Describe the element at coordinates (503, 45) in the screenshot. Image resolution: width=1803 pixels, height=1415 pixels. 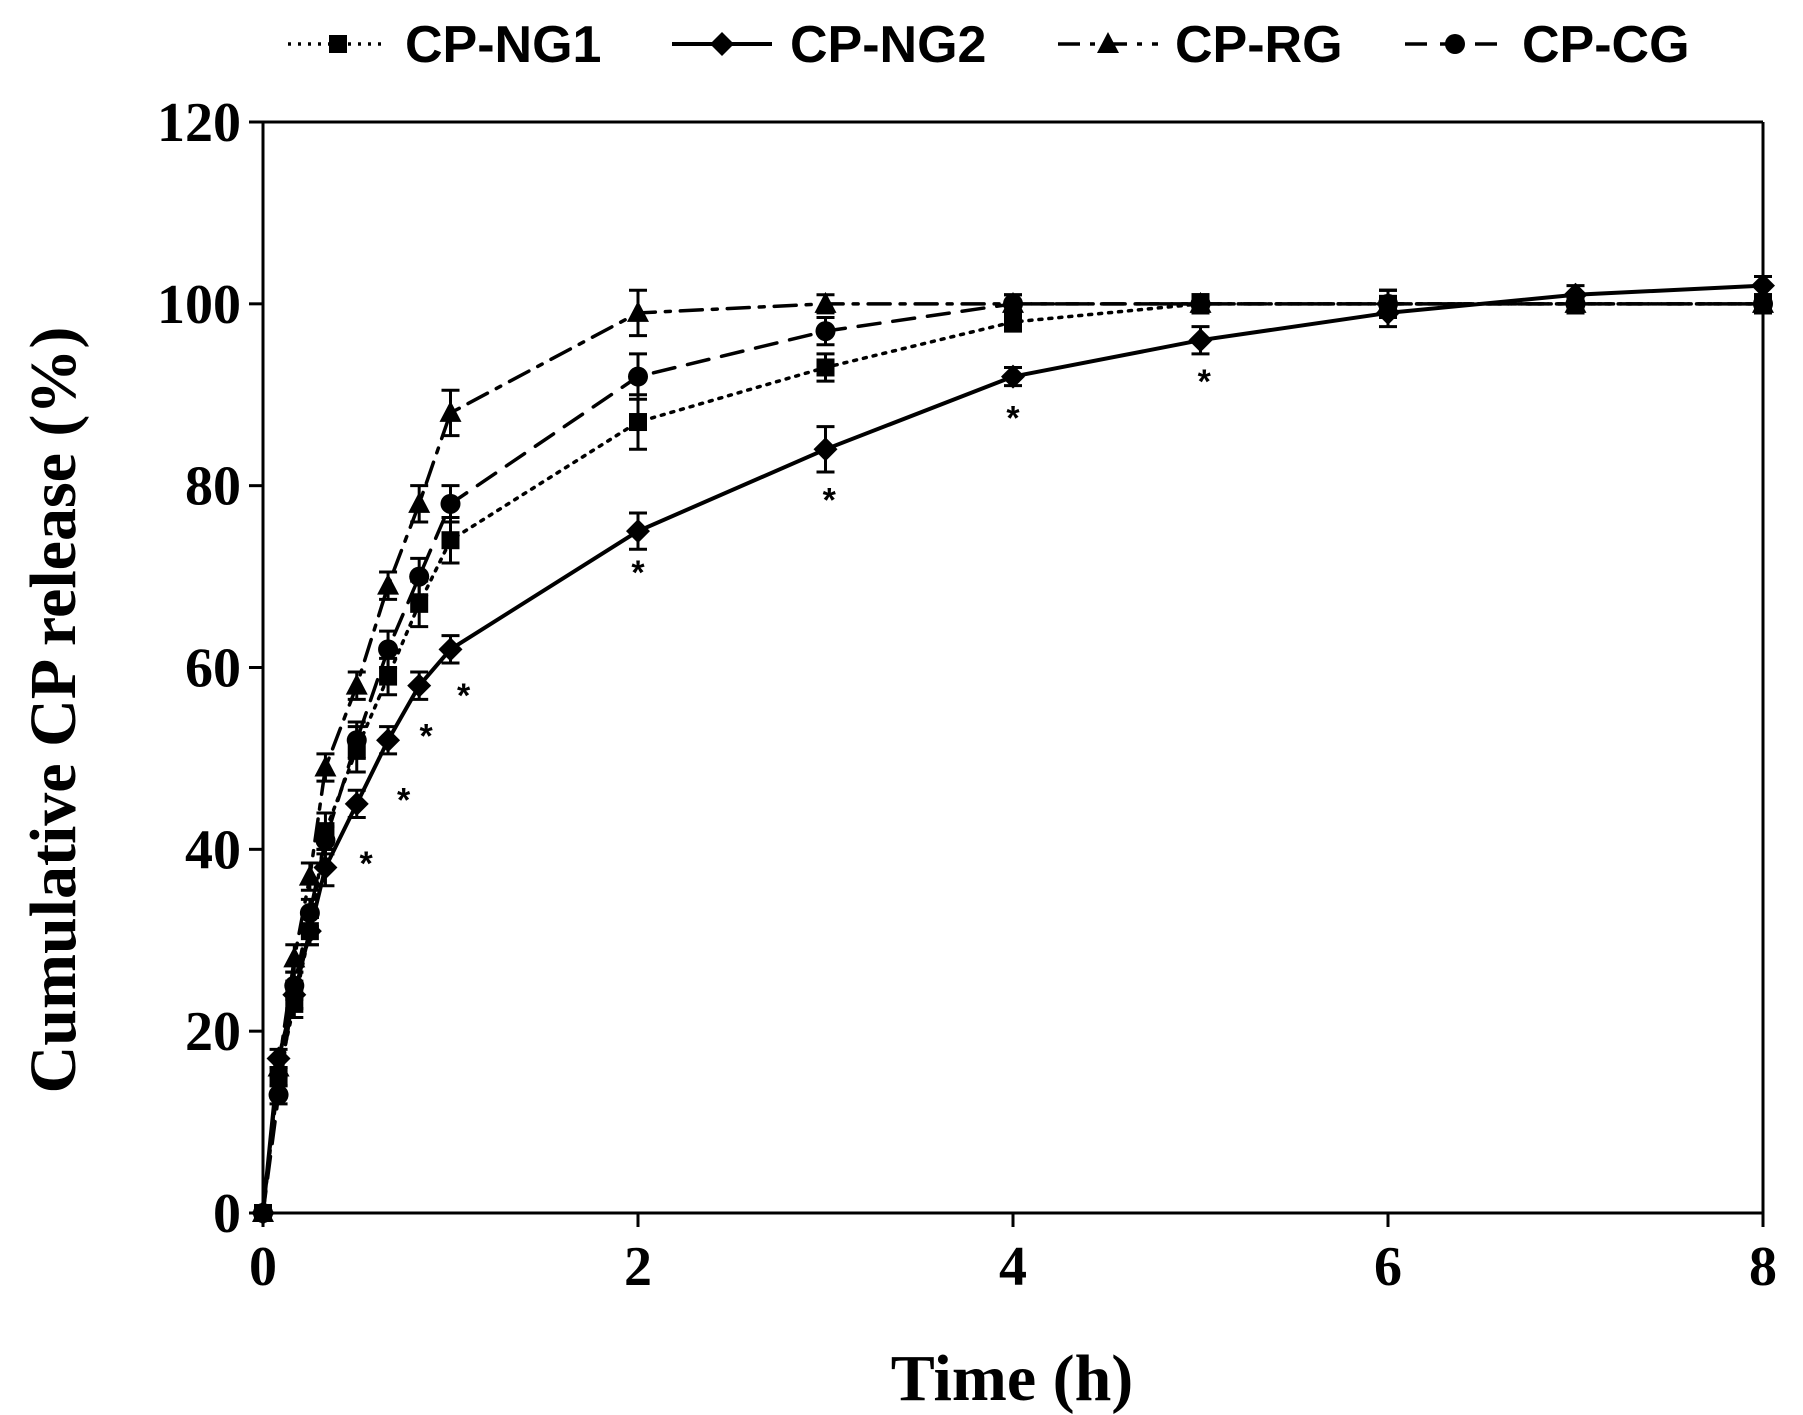
I see `legend-label: CP-NG1` at that location.